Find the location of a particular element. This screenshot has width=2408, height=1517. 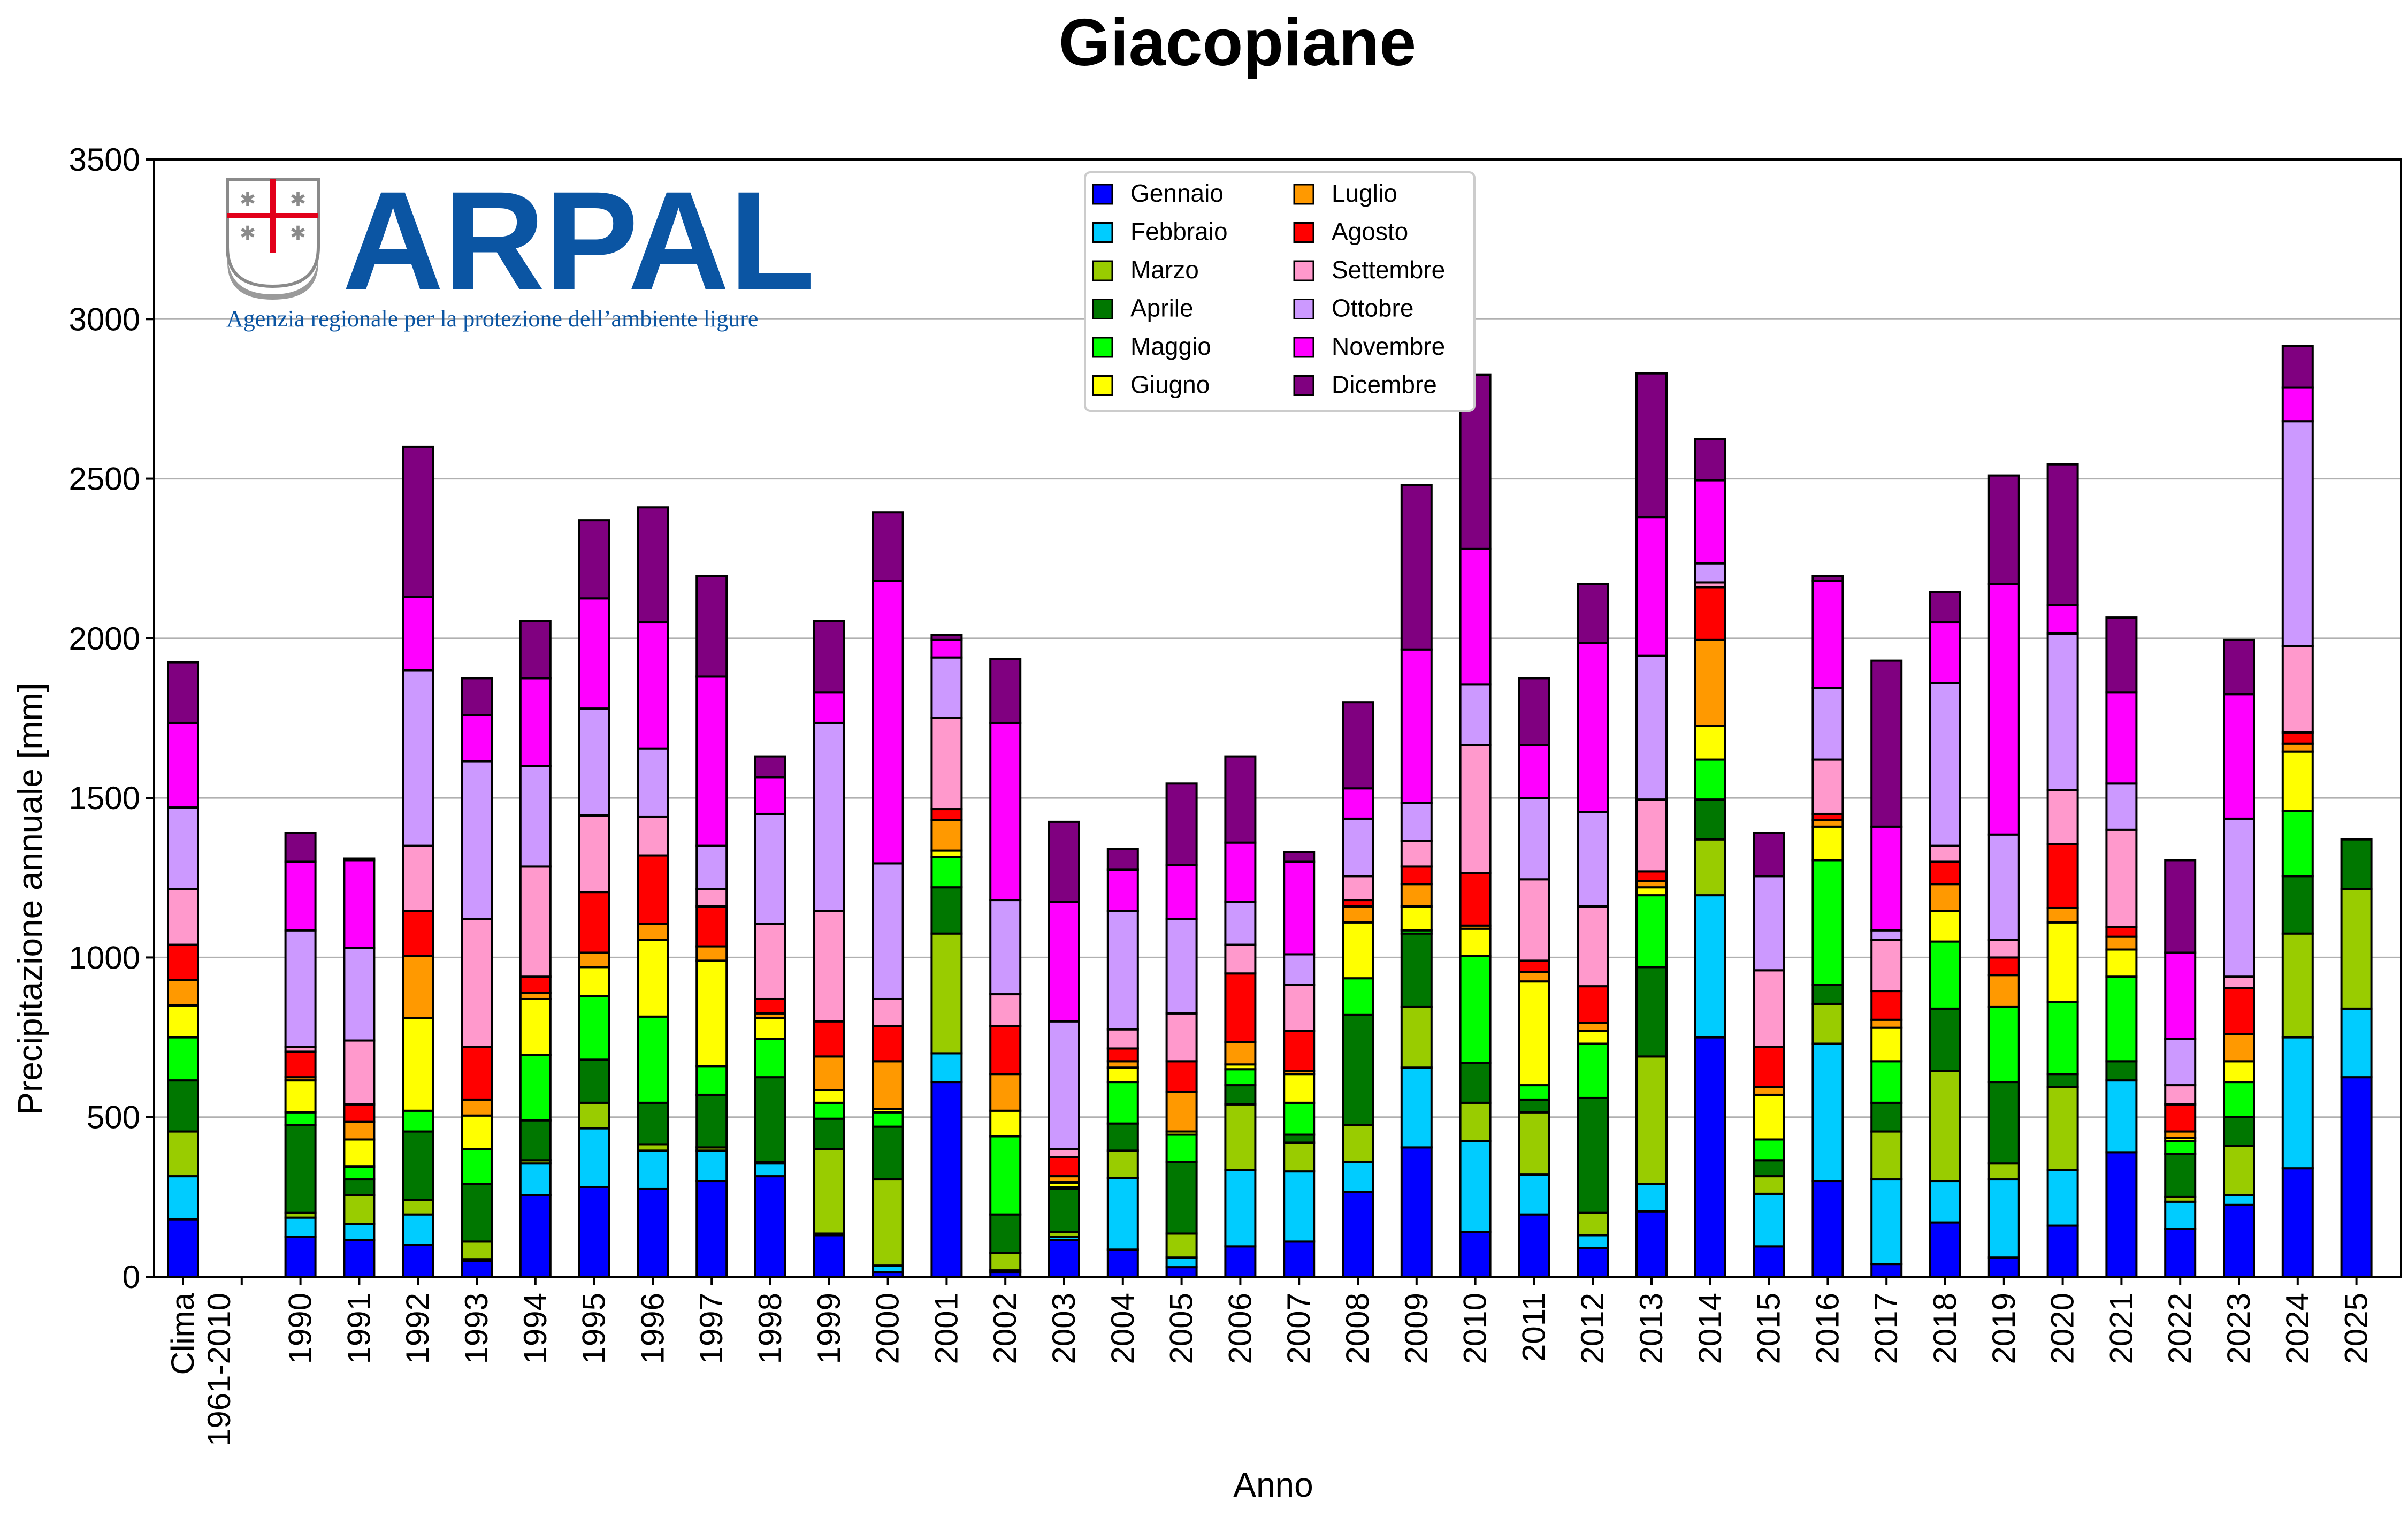

liguria-shield-icon: ✱ ✱ ✱ ✱ is located at coordinates (273, 239).